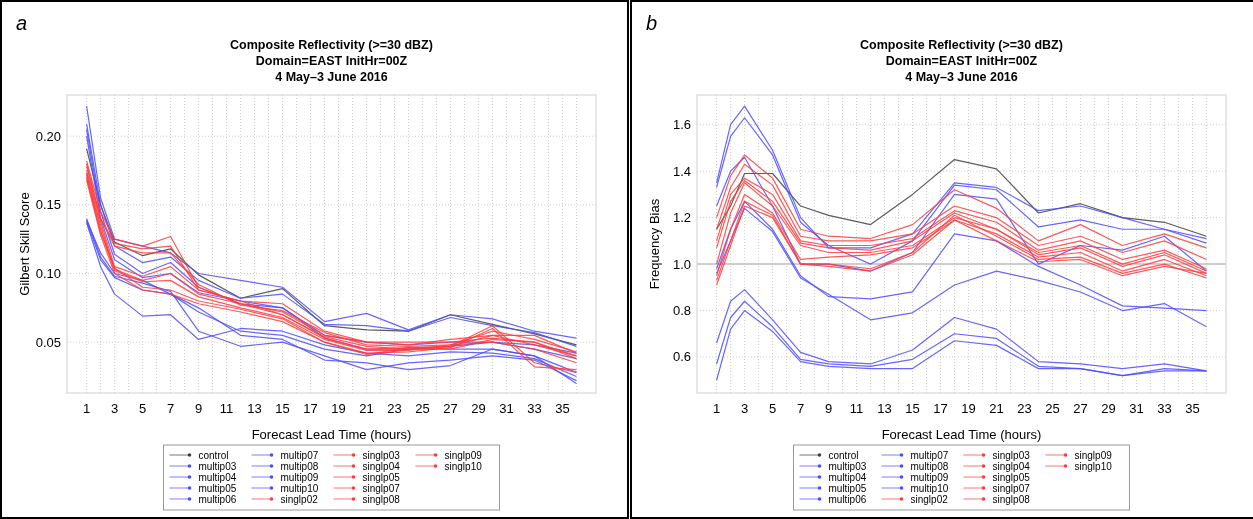 This screenshot has height=519, width=1253. What do you see at coordinates (48, 136) in the screenshot?
I see `y-tick-label: 0.20` at bounding box center [48, 136].